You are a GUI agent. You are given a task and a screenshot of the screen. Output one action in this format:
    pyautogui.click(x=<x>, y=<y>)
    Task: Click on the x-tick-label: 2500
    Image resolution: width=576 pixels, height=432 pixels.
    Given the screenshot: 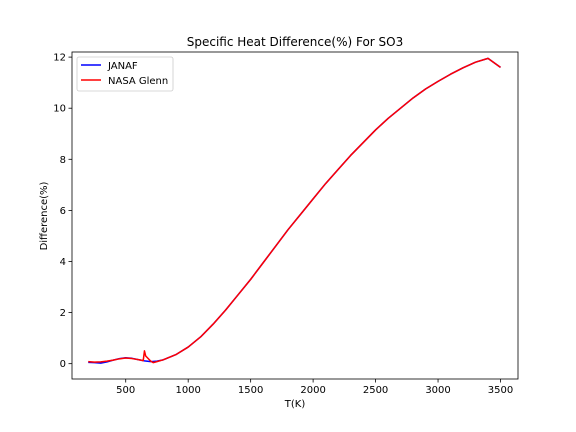 What is the action you would take?
    pyautogui.click(x=375, y=390)
    